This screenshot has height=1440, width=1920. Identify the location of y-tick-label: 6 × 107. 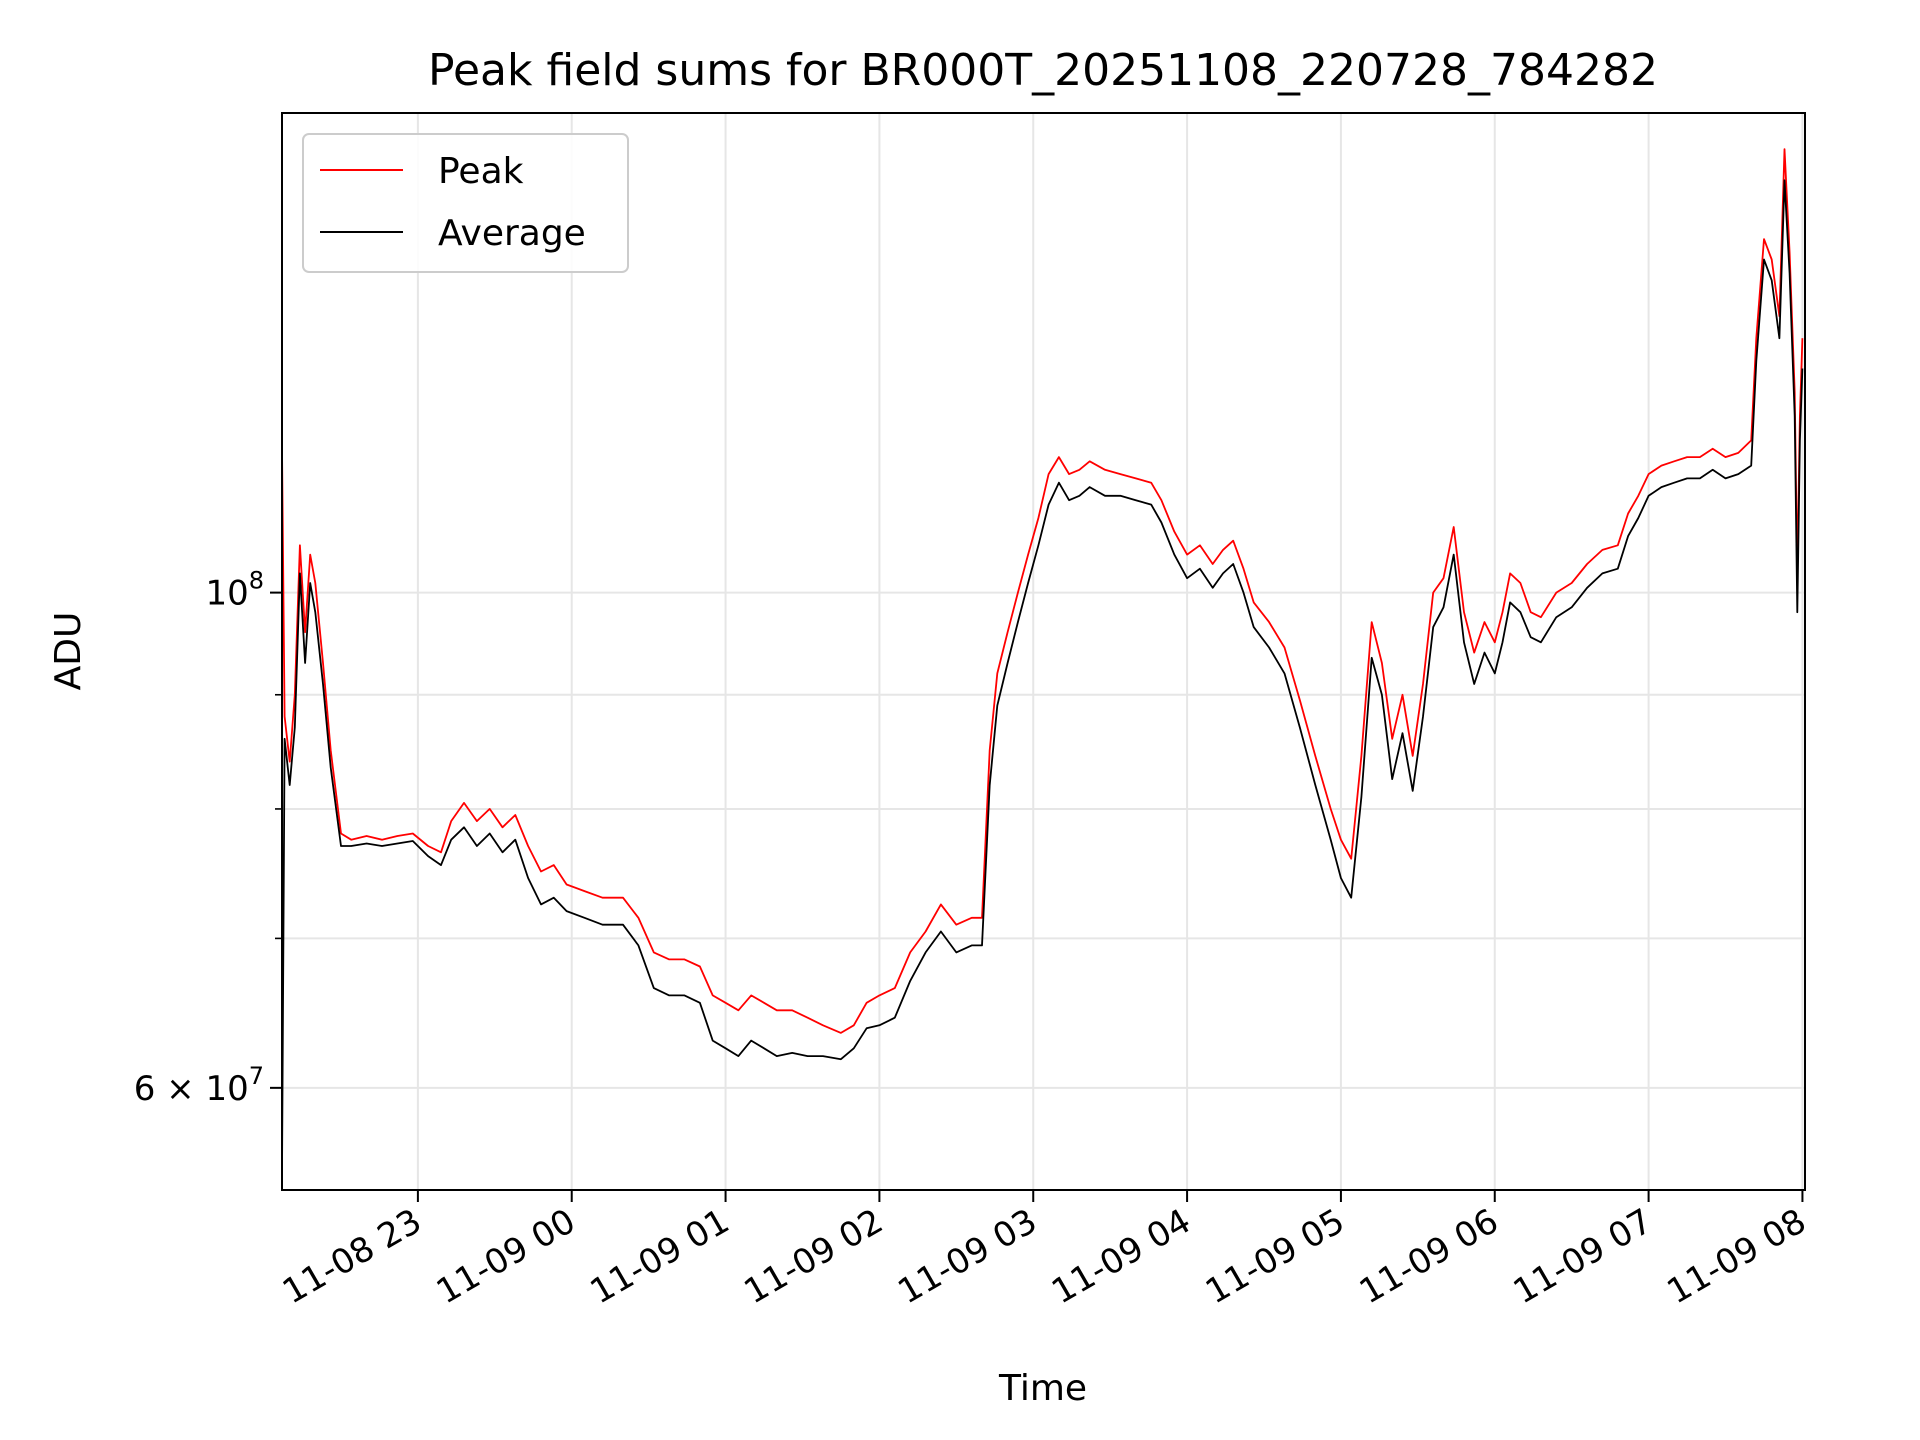
(199, 1085).